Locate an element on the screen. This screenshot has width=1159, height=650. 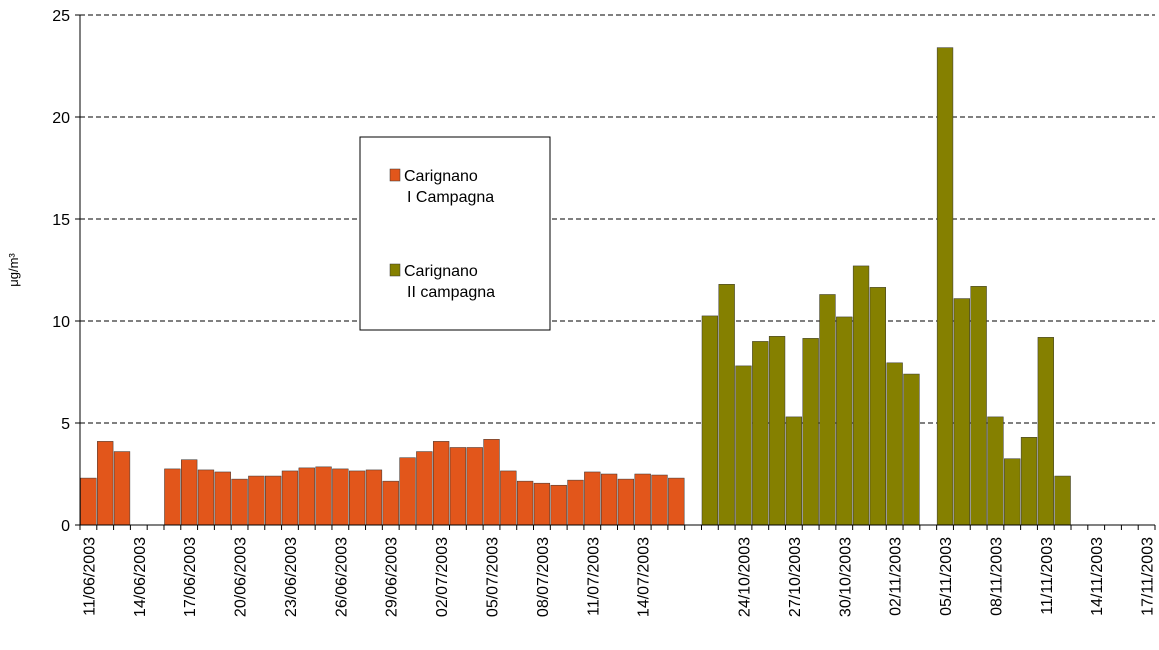
legend-box is located at coordinates (455, 233).